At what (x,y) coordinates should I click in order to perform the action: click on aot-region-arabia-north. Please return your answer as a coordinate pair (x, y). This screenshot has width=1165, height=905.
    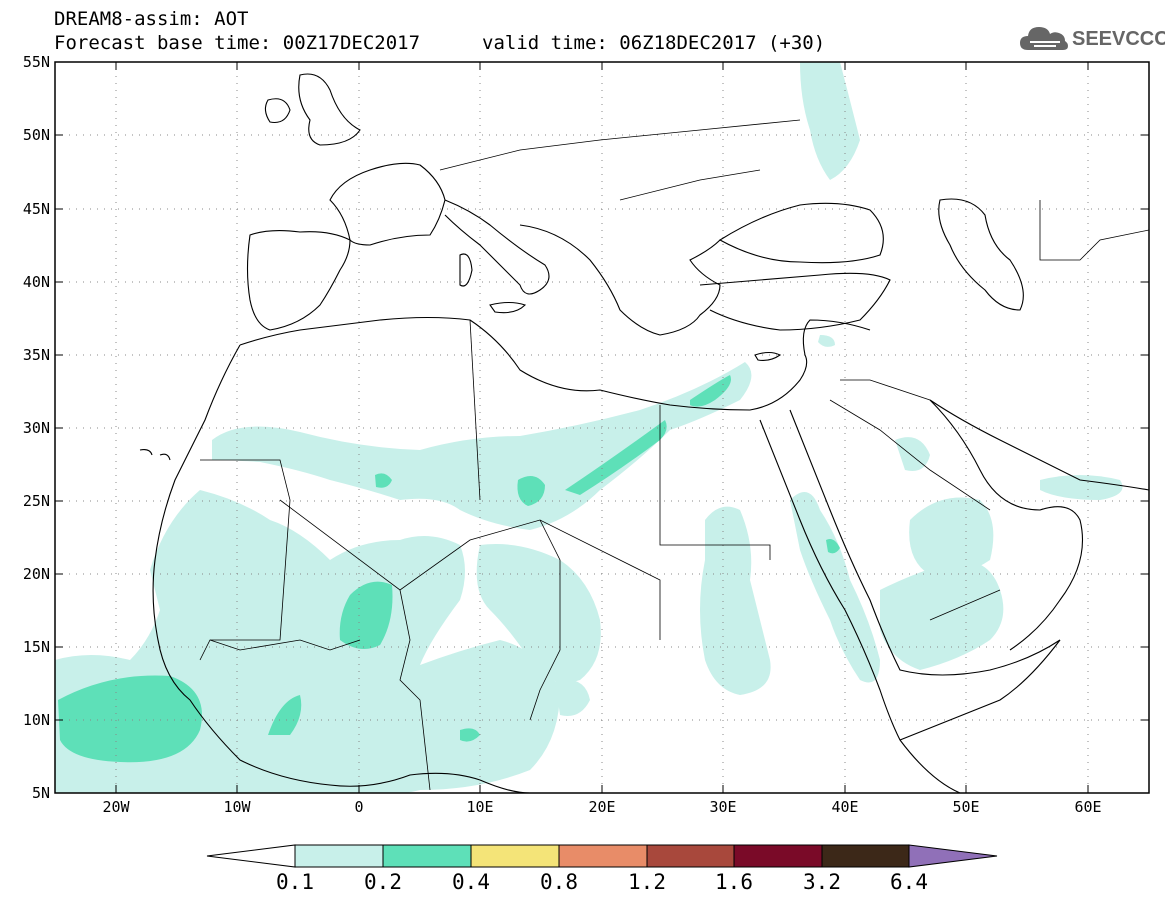
    Looking at the image, I should click on (951, 536).